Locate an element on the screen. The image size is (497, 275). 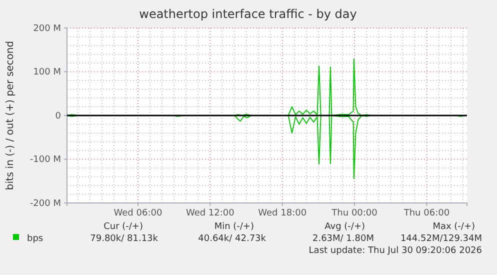
text: 40.64k/ 42.73k is located at coordinates (232, 239).